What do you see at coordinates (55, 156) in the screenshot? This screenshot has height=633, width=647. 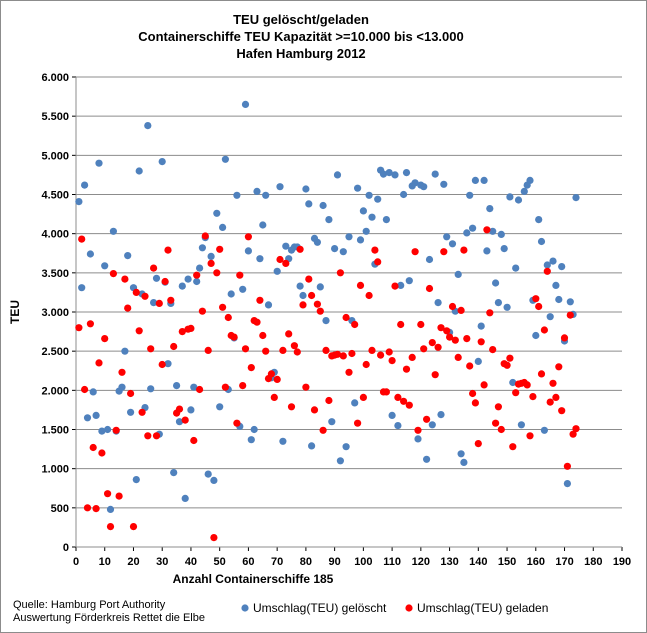 I see `y-tick-label: 5.000` at bounding box center [55, 156].